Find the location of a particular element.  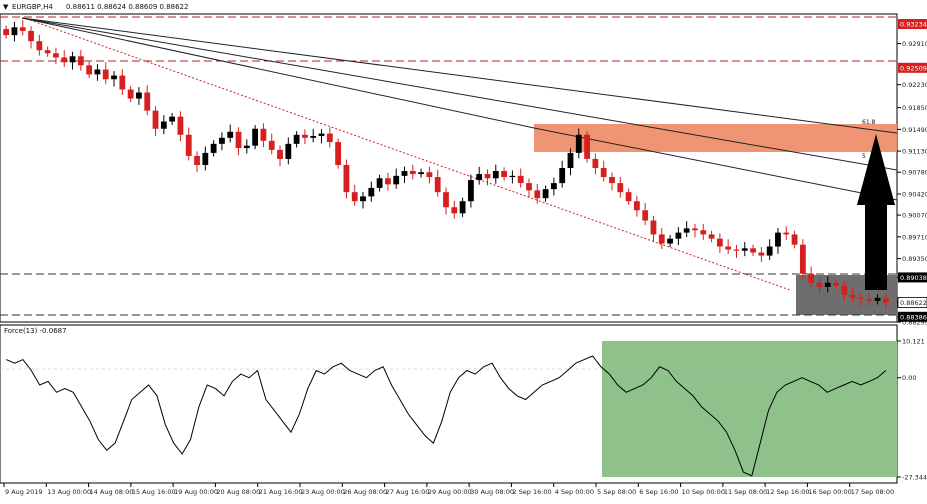

indicator-tick-label: -27.3442 is located at coordinates (914, 478).